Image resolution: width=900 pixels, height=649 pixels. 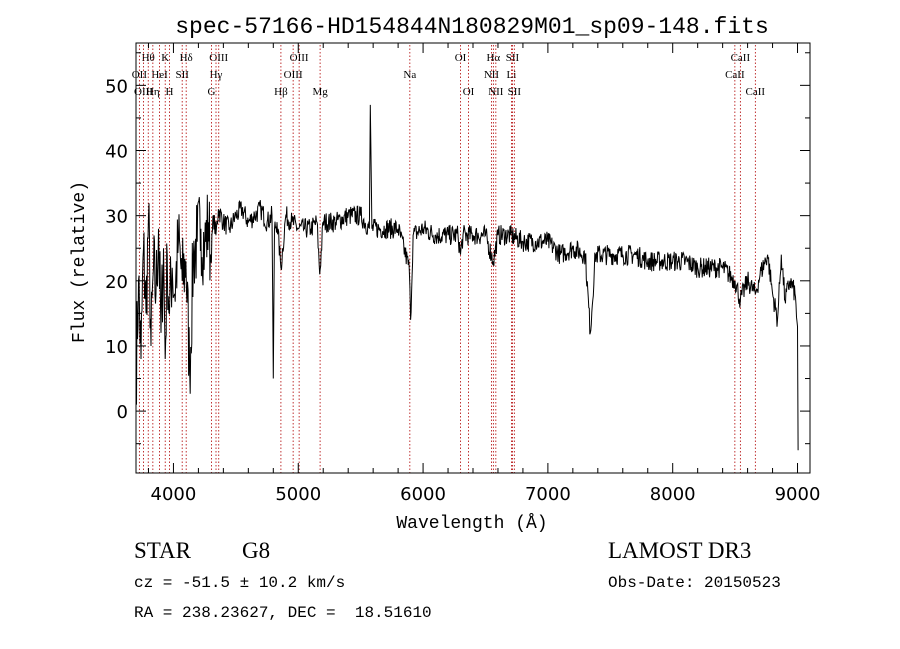 What do you see at coordinates (116, 152) in the screenshot?
I see `y-tick-label: 40` at bounding box center [116, 152].